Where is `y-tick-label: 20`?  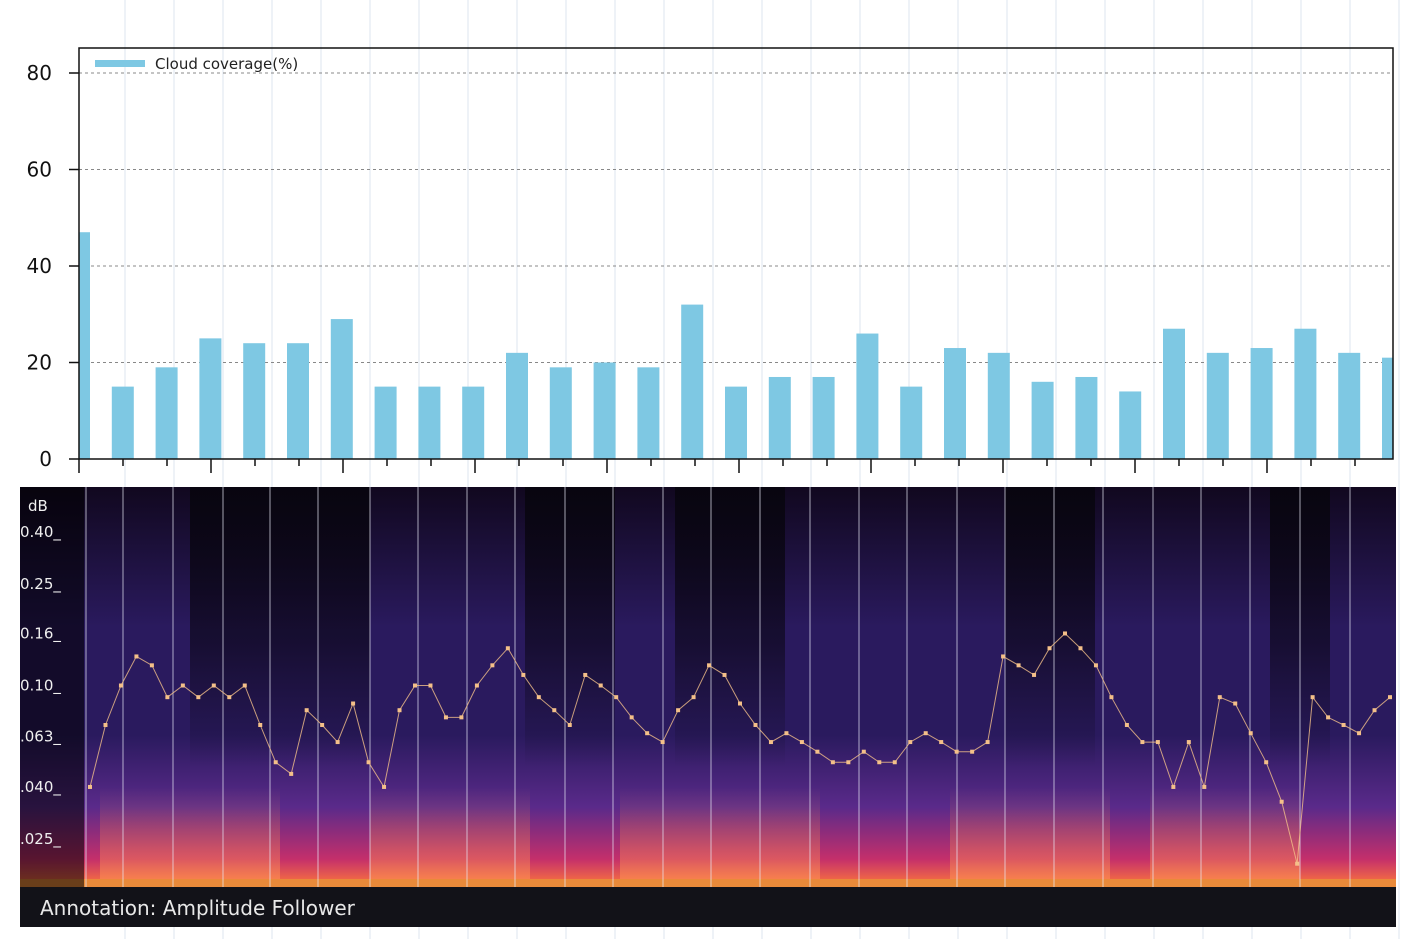
y-tick-label: 20 is located at coordinates (39, 363).